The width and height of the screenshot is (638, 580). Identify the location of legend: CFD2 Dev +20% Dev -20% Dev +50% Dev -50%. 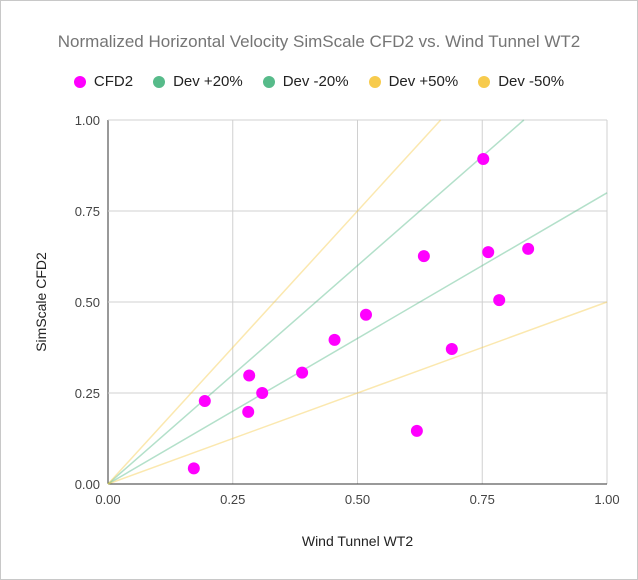
(319, 81).